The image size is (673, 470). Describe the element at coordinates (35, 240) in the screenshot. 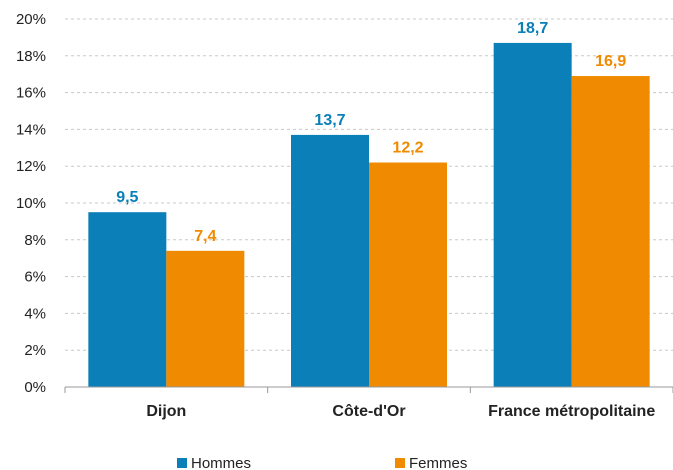

I see `y-tick-label: 8%` at that location.